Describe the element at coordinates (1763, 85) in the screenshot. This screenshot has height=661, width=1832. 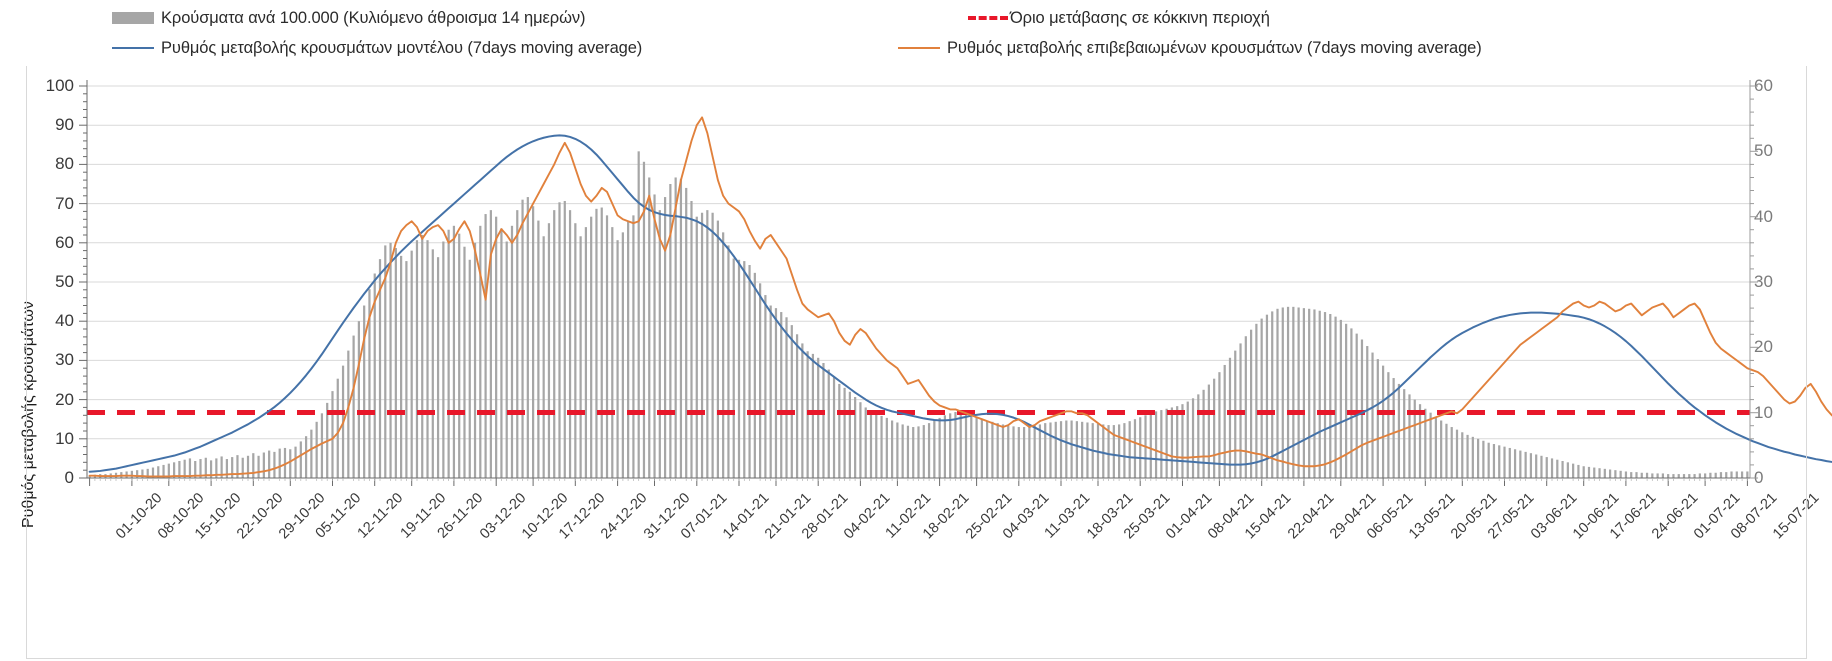
I see `y-tick-right-60: 60` at that location.